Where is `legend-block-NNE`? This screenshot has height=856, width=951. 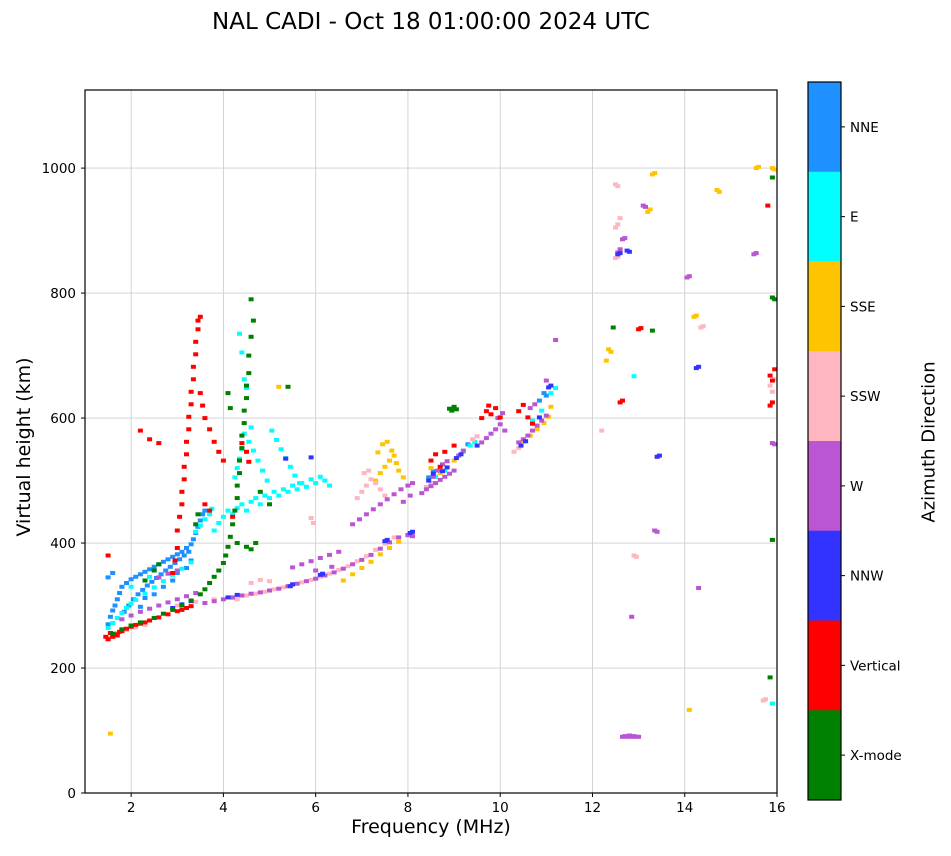 legend-block-NNE is located at coordinates (824, 127).